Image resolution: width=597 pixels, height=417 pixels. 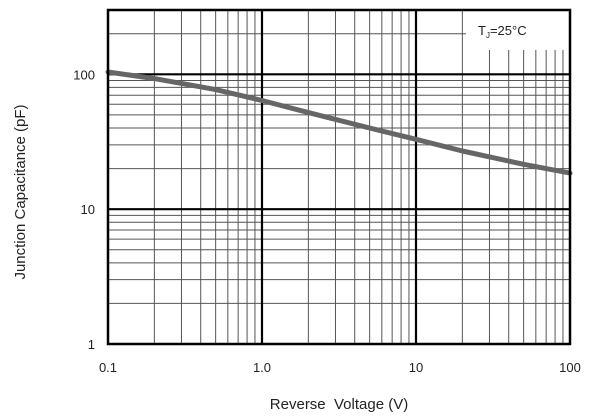 I want to click on y-tick-labels: 1 10 100, so click(x=84, y=209).